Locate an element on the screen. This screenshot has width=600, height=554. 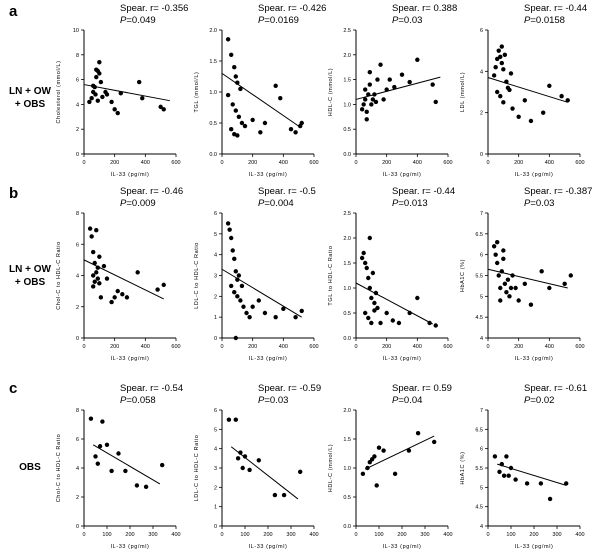
group-label-row-b: LN + OW + OBS is located at coordinates (30, 276).